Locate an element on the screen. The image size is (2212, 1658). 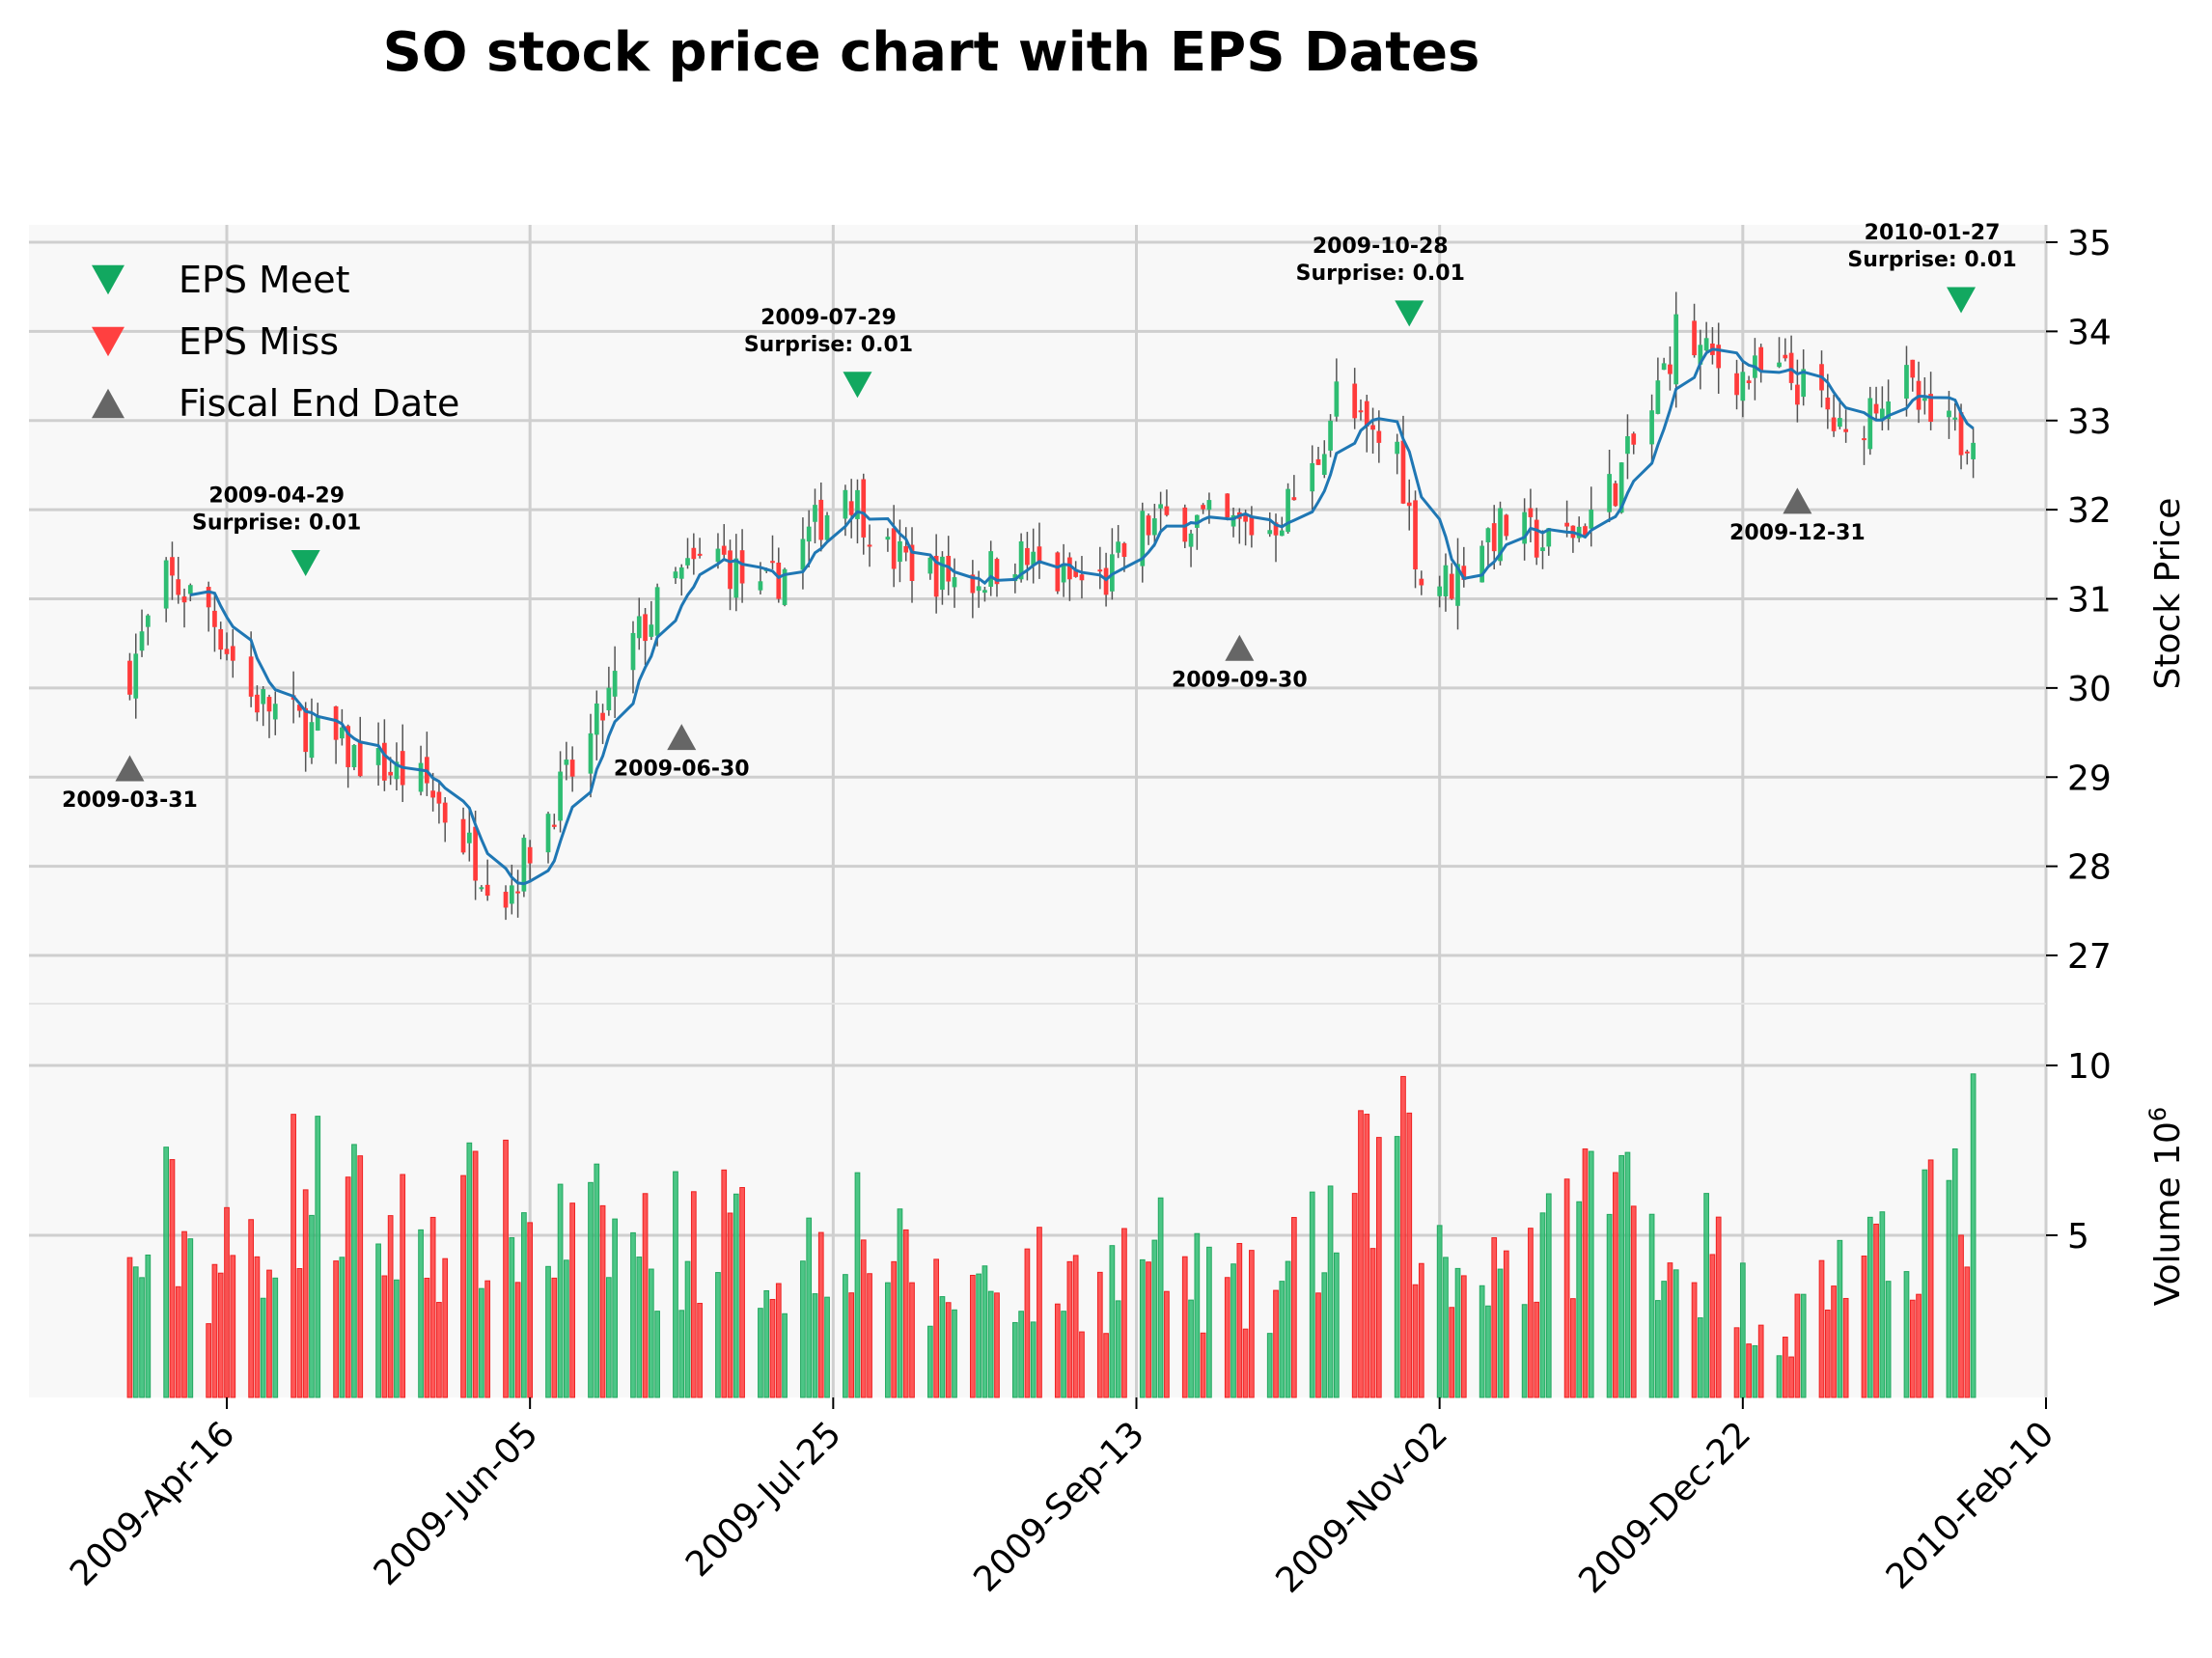
price-tick-label: 32 is located at coordinates (2089, 511).